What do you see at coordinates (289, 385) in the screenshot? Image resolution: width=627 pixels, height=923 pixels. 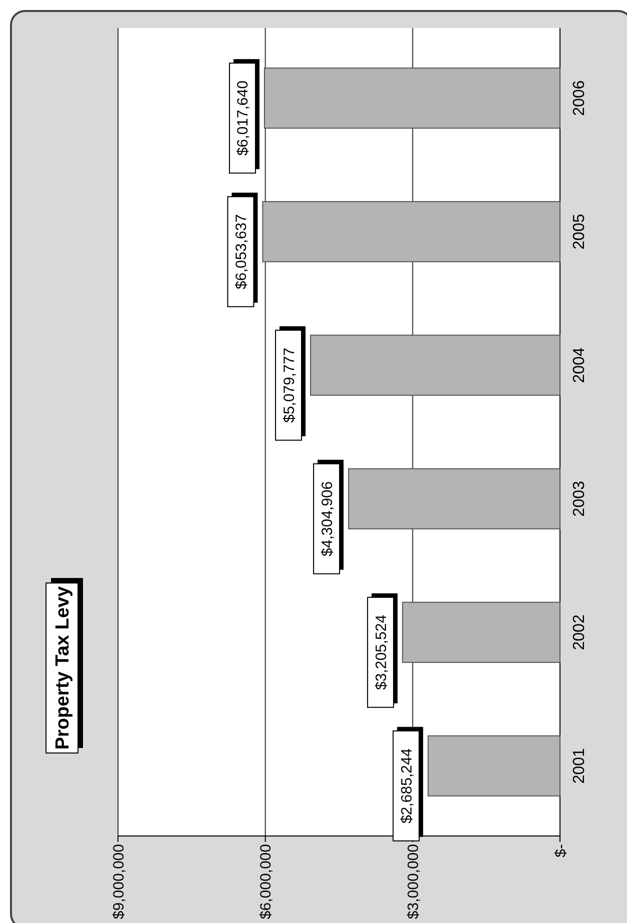 I see `data-label: $5,079,777` at bounding box center [289, 385].